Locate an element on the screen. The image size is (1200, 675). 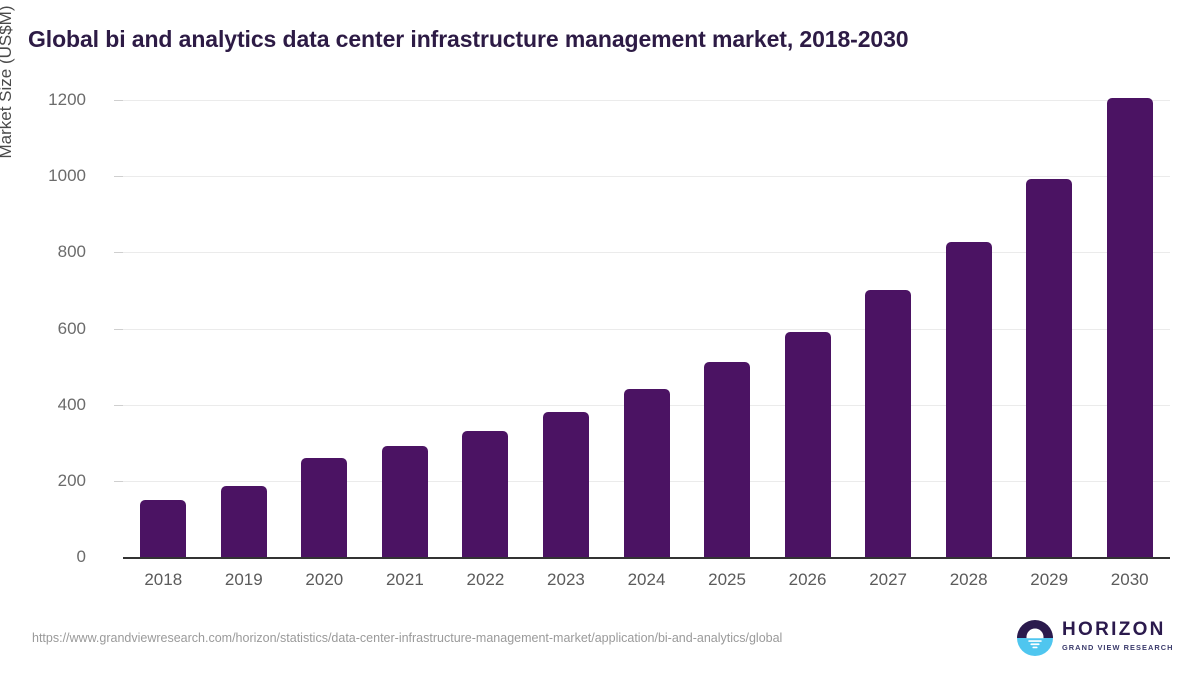
horizon-logo-icon is located at coordinates (1035, 638).